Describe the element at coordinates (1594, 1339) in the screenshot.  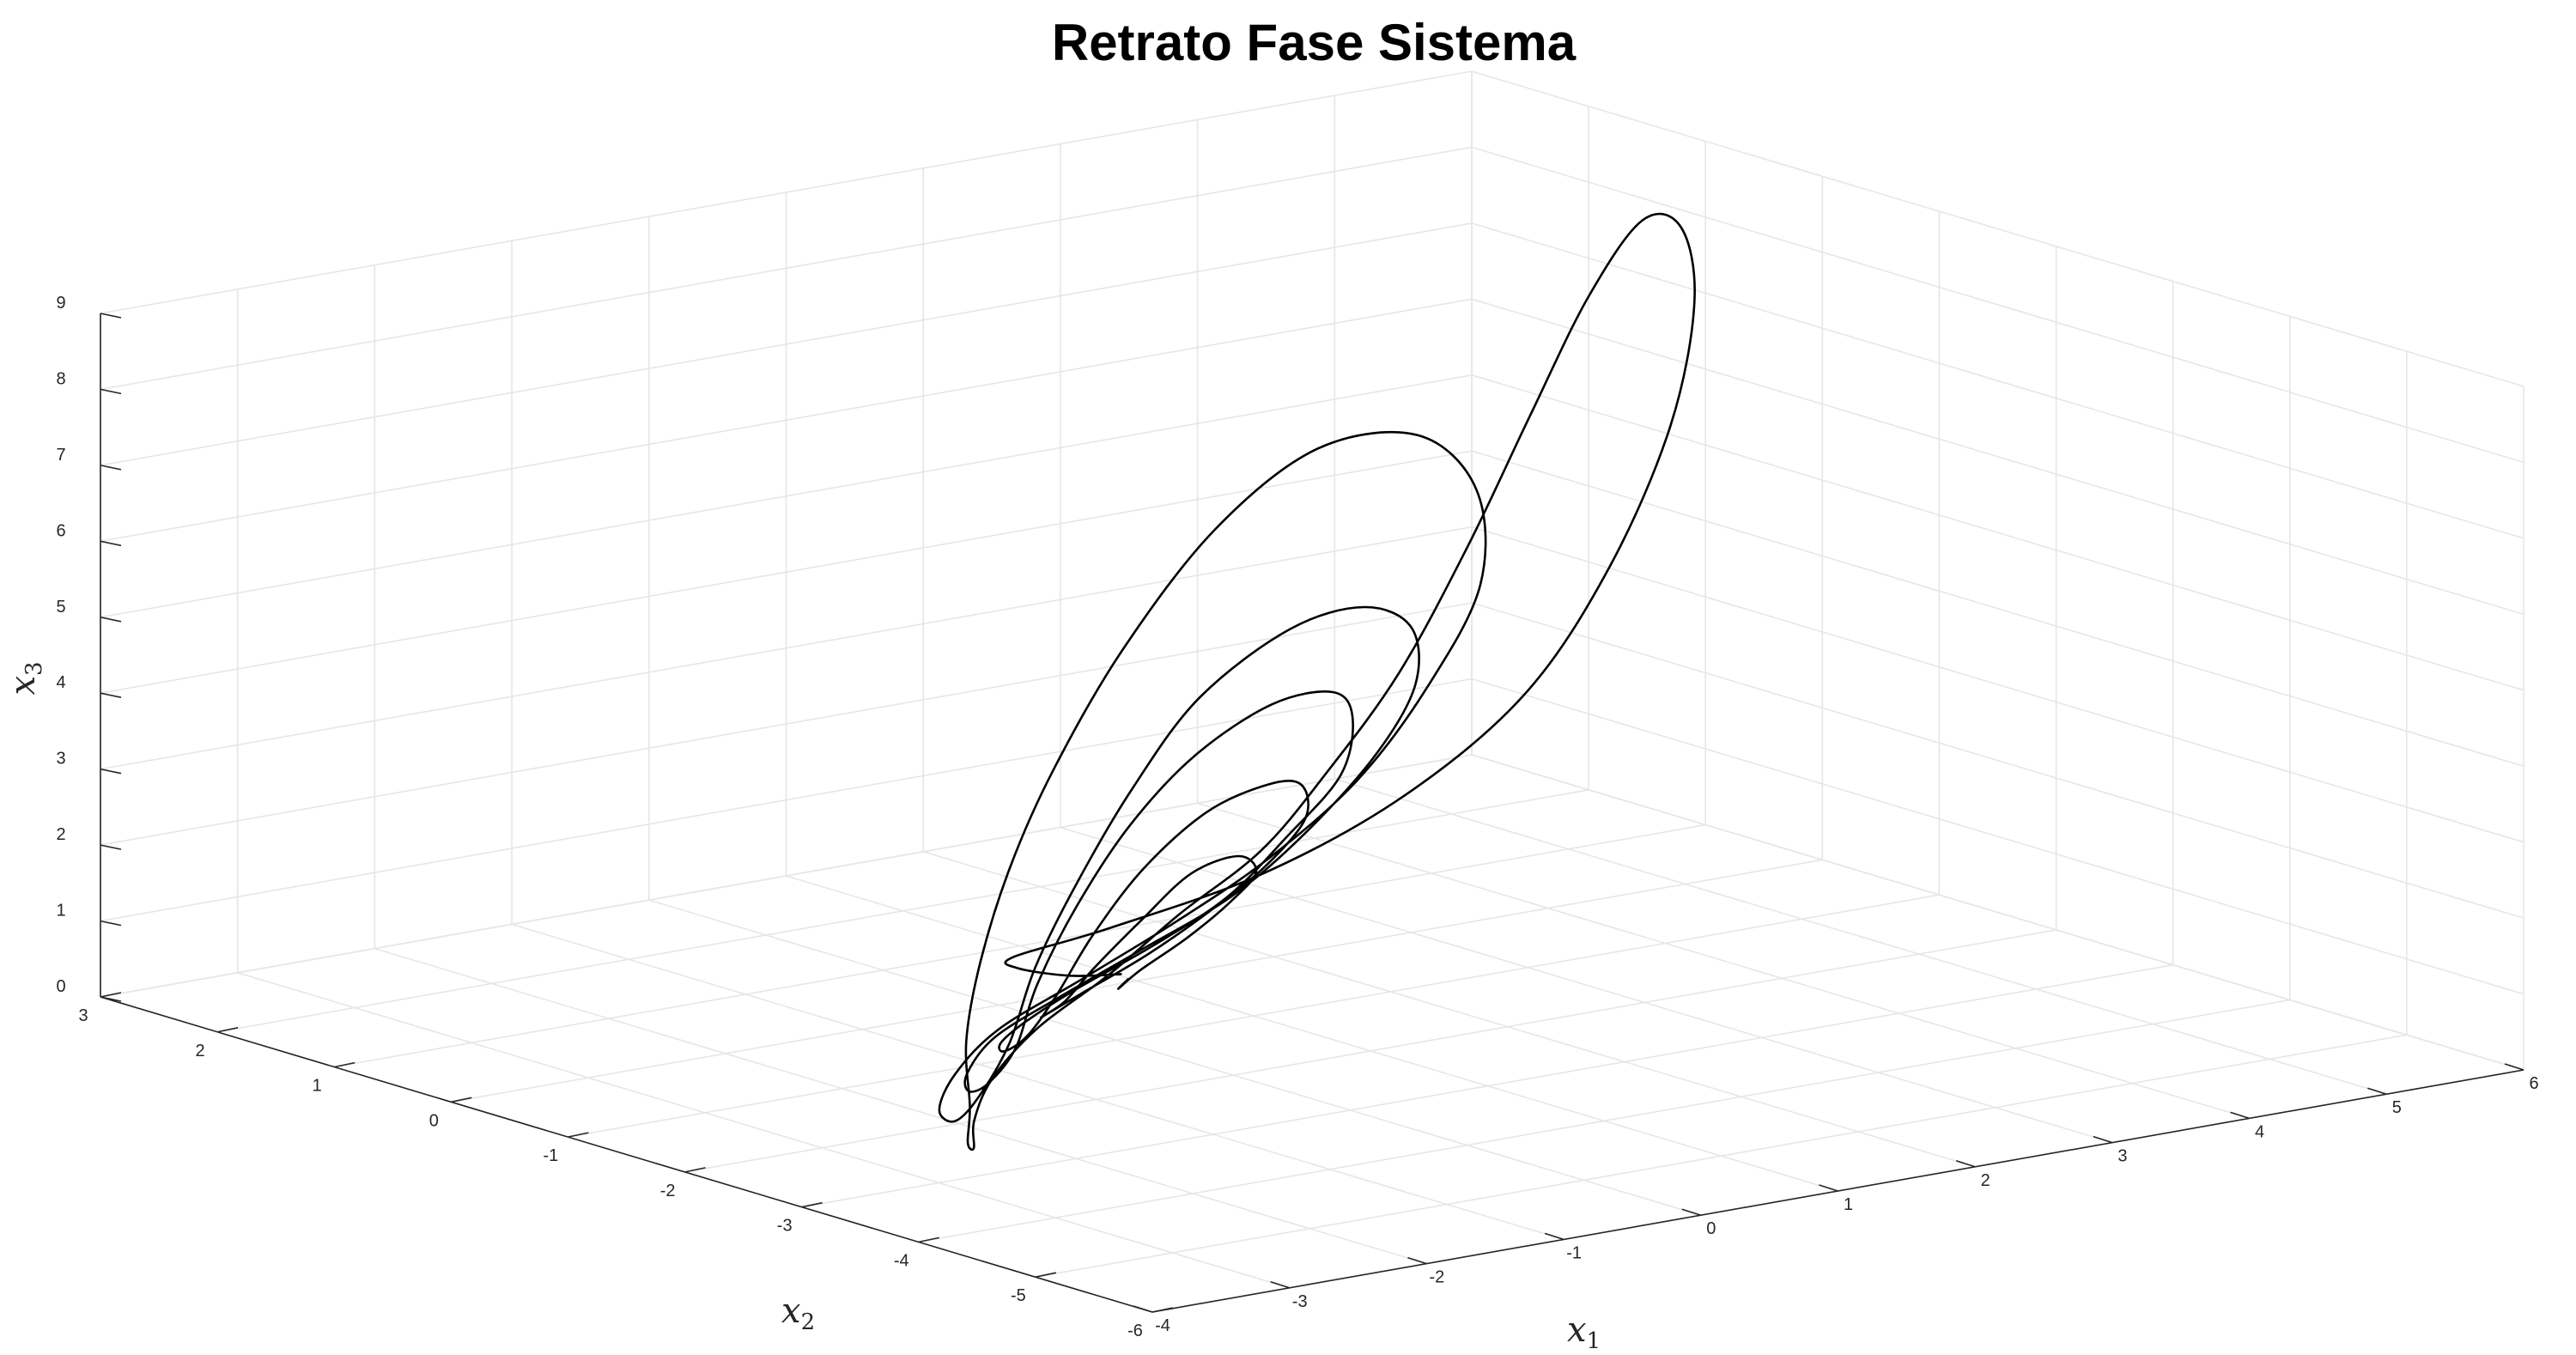
I see `x1-axis-label-sub: 1` at that location.